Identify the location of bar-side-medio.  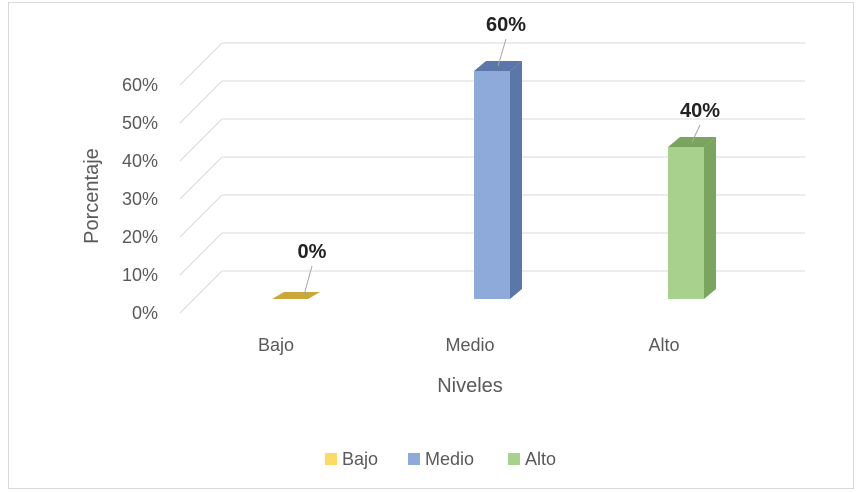
(516, 180).